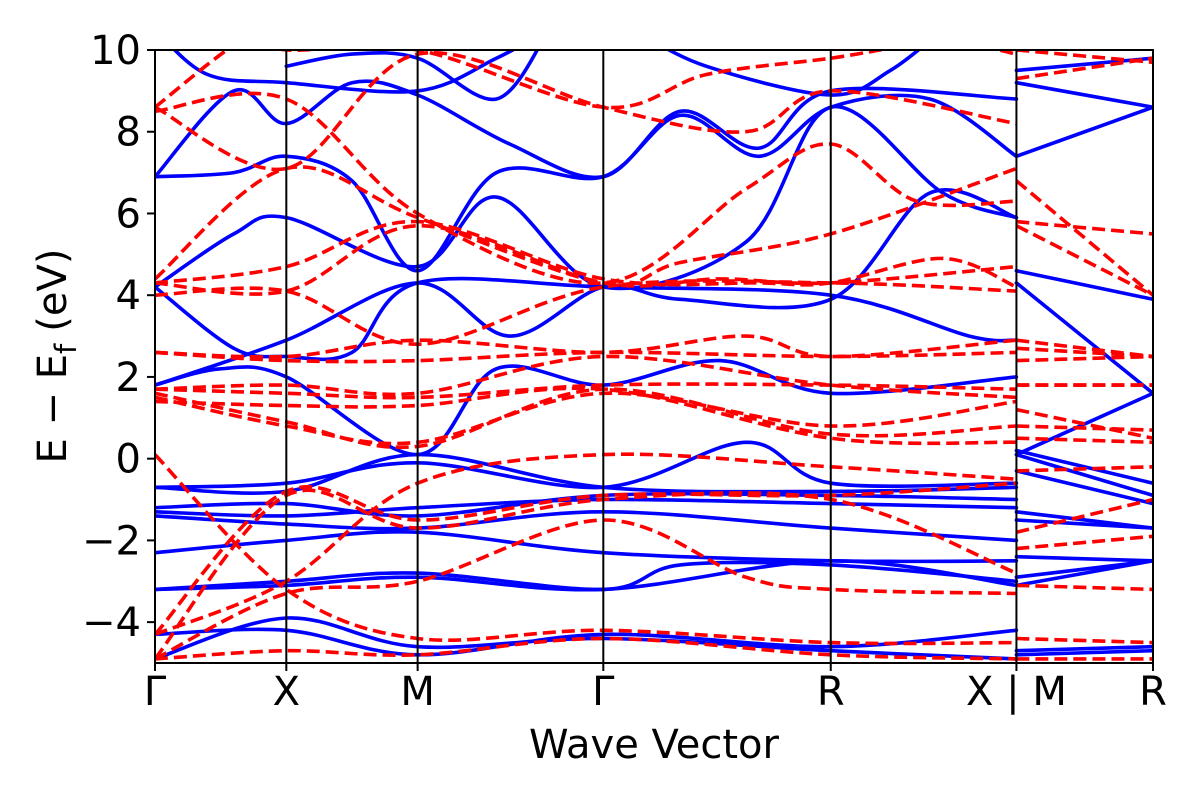 This screenshot has width=1200, height=800. I want to click on y-tick-label: −4, so click(111, 623).